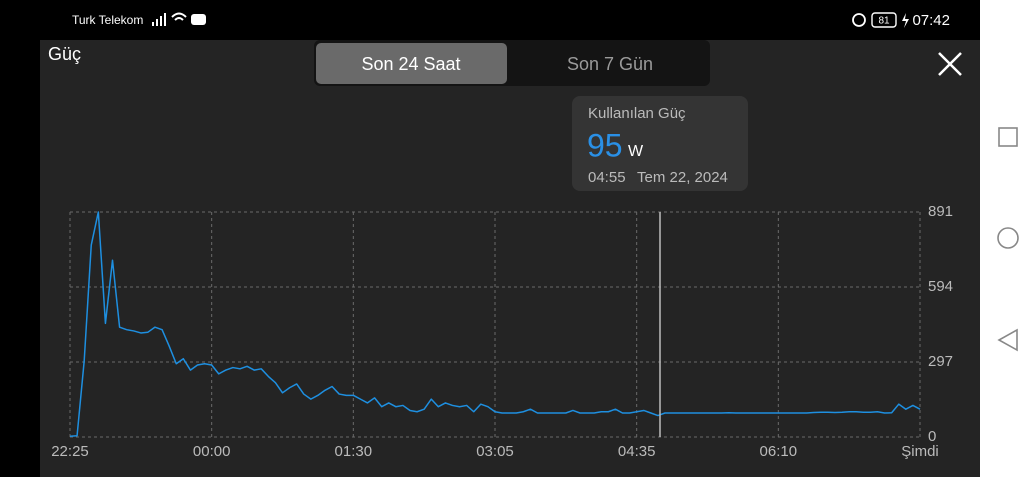 Image resolution: width=1035 pixels, height=477 pixels. Describe the element at coordinates (70, 451) in the screenshot. I see `x-tick-label: 22:25` at that location.